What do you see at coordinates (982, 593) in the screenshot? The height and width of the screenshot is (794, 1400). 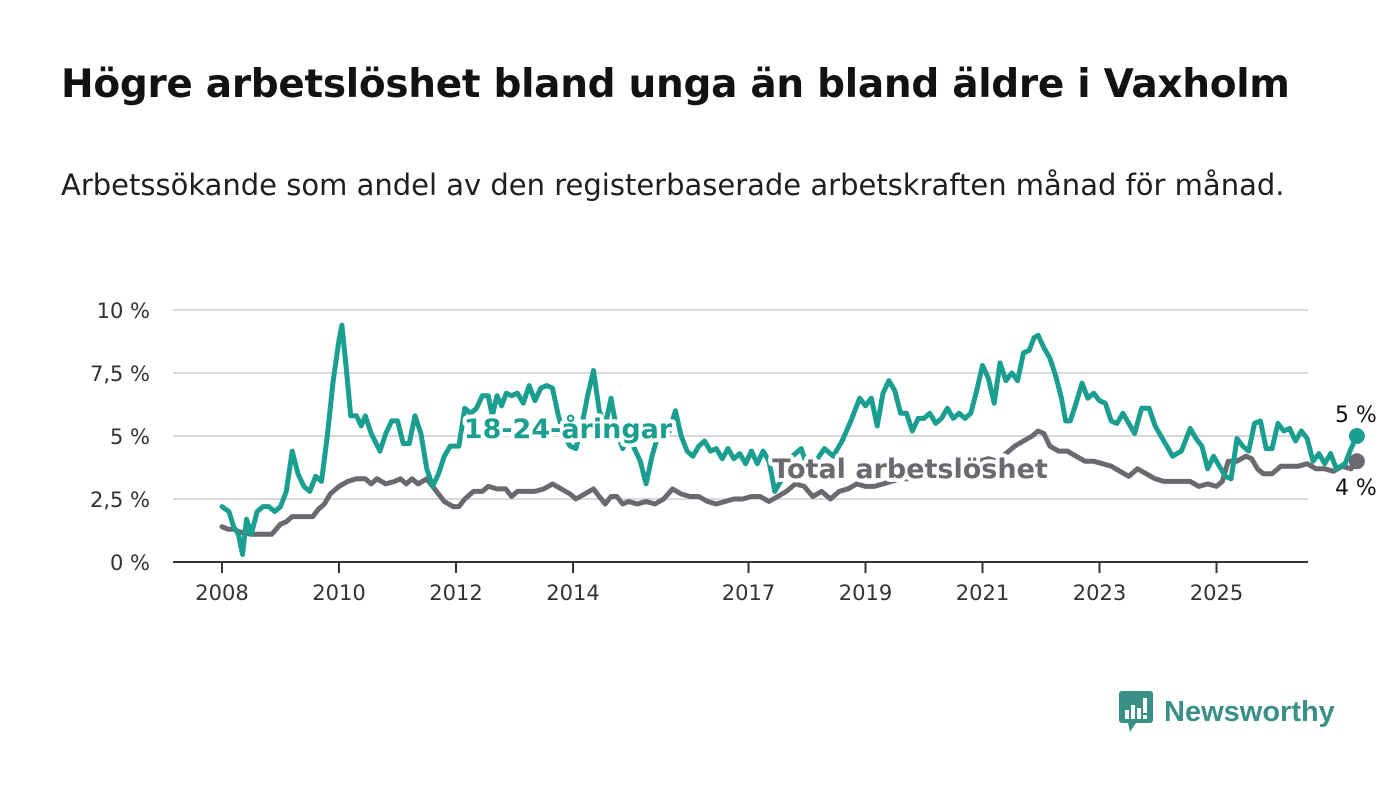 I see `x-tick-label: 2021` at bounding box center [982, 593].